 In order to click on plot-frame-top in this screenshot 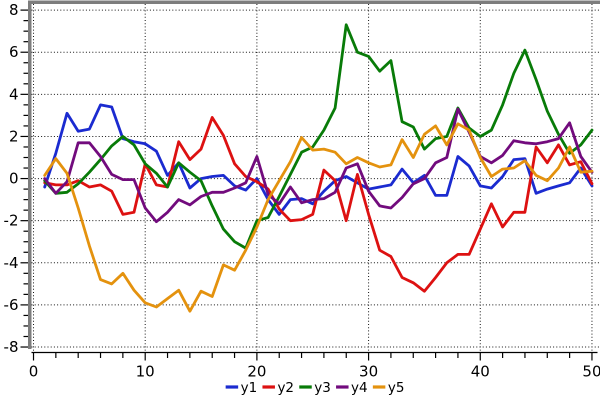, I will do `click(314, 2)`.